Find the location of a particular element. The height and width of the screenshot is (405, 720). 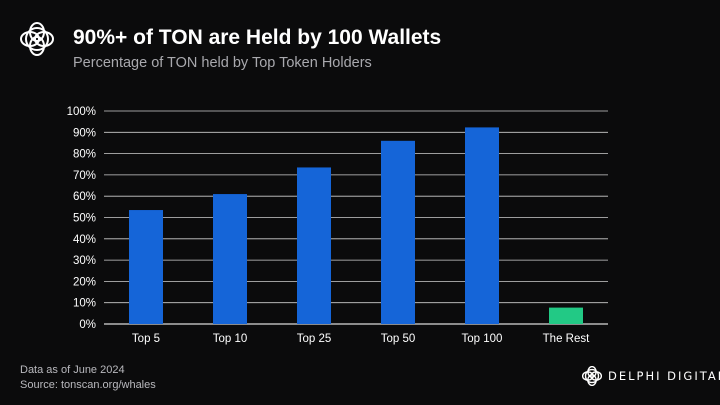

x-tick-label: The Rest is located at coordinates (566, 339).